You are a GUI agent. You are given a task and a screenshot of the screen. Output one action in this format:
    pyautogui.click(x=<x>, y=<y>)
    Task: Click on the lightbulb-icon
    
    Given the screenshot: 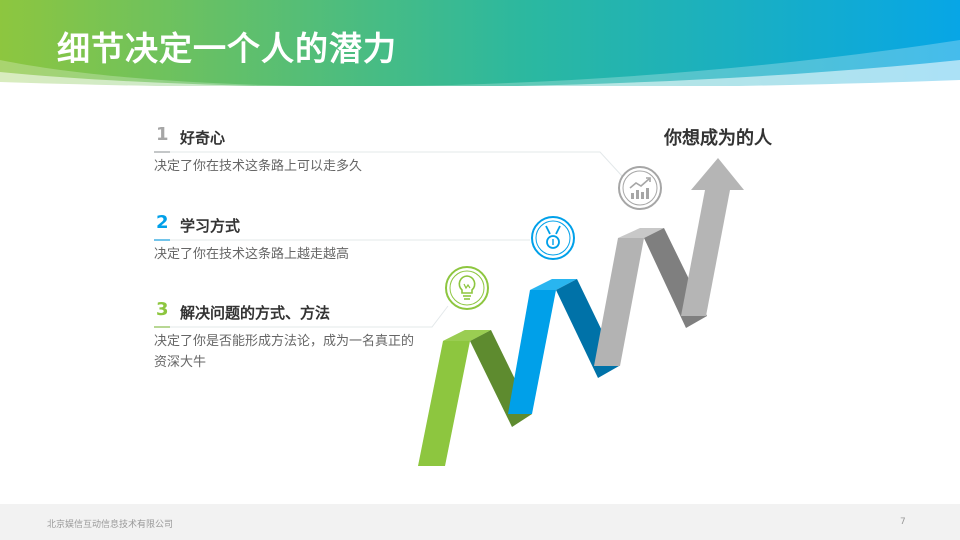 What is the action you would take?
    pyautogui.click(x=467, y=288)
    